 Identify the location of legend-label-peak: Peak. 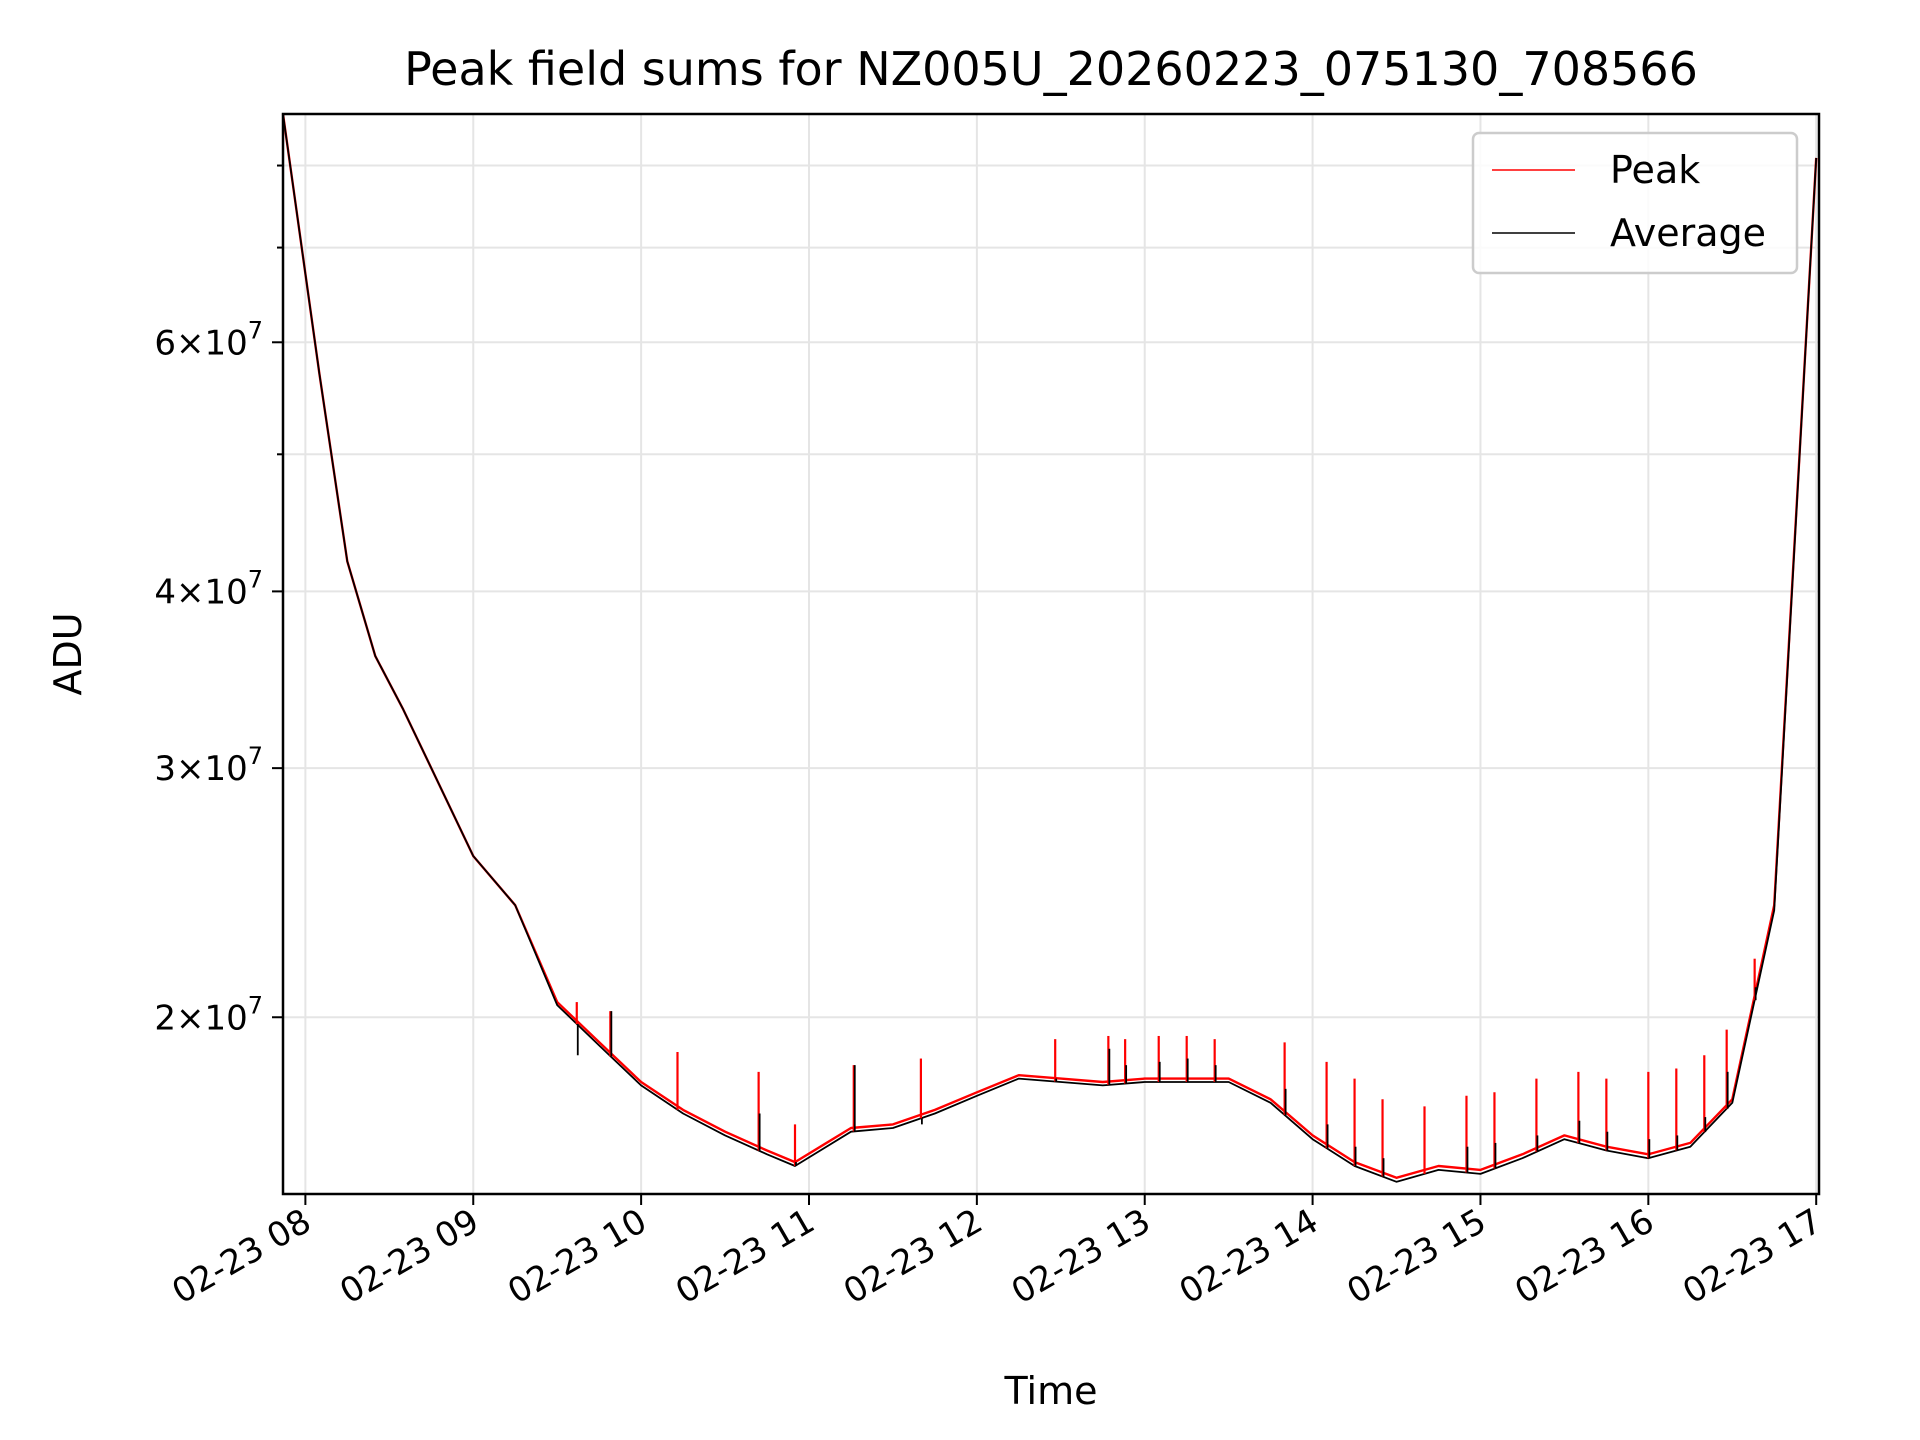
(1655, 170).